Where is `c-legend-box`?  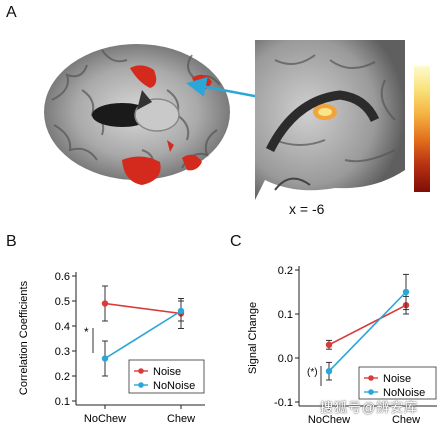 c-legend-box is located at coordinates (397, 383).